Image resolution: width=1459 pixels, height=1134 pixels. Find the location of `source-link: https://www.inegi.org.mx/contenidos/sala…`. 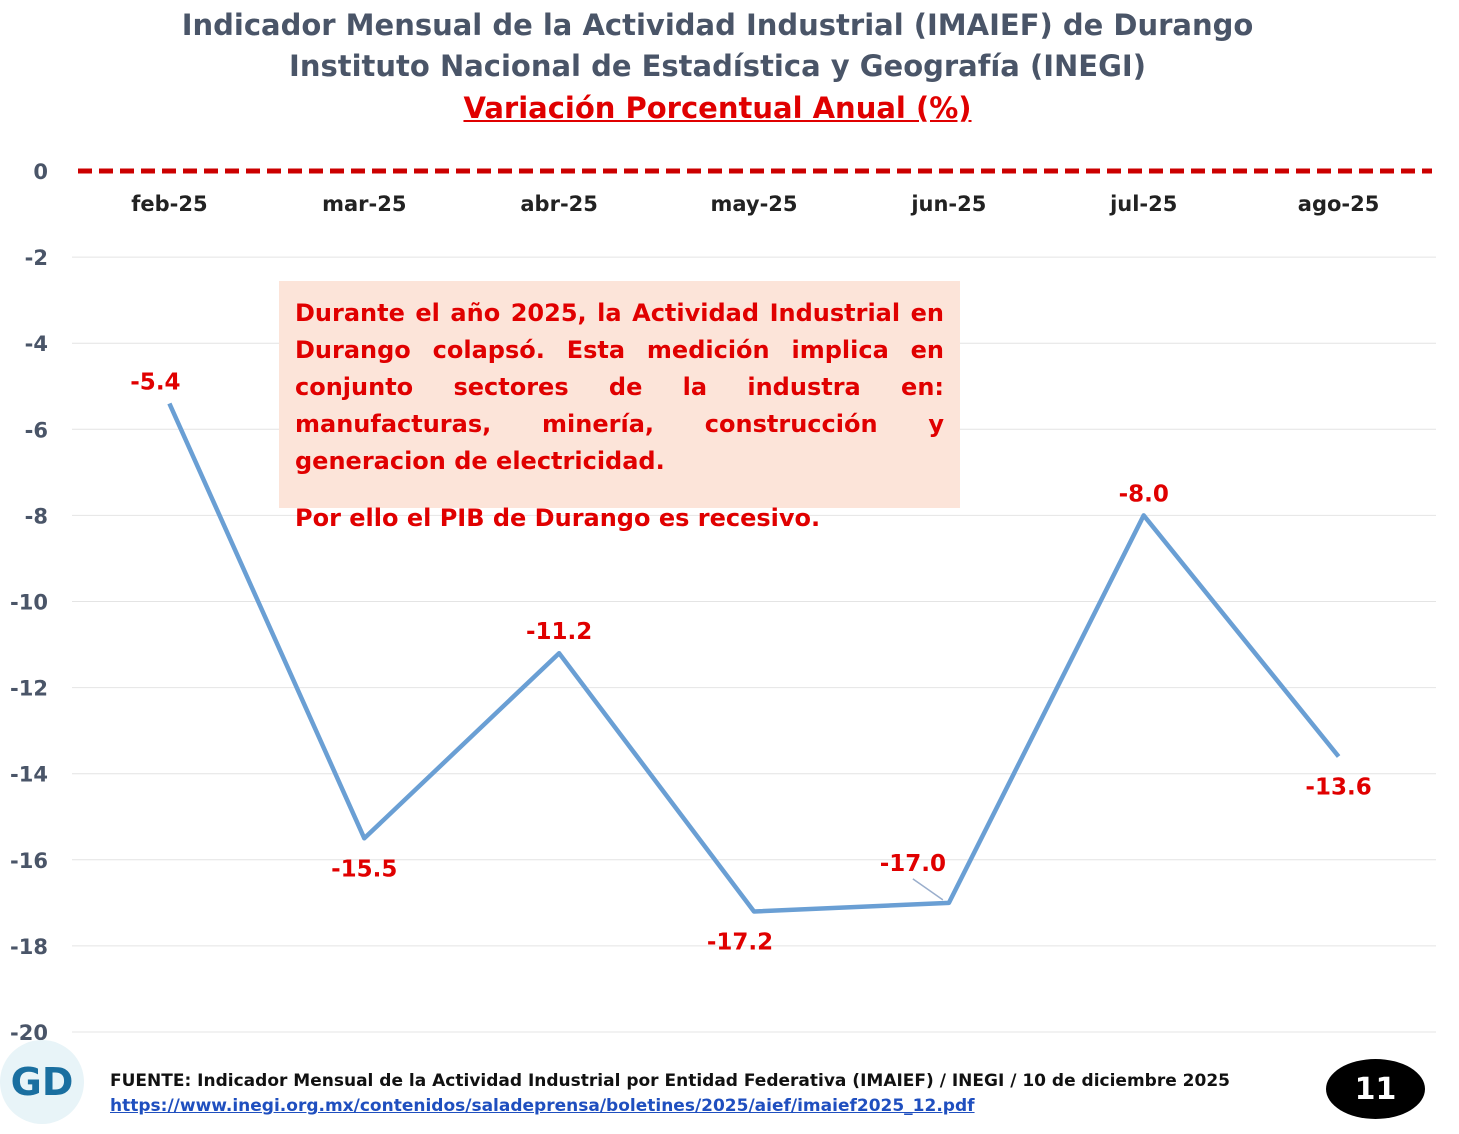

source-link: https://www.inegi.org.mx/contenidos/sala… is located at coordinates (542, 1106).